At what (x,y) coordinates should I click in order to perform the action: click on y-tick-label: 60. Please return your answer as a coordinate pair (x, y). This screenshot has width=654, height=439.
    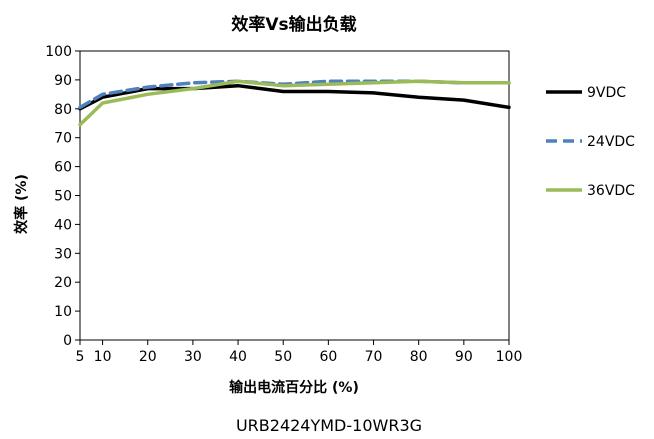
    Looking at the image, I should click on (63, 168).